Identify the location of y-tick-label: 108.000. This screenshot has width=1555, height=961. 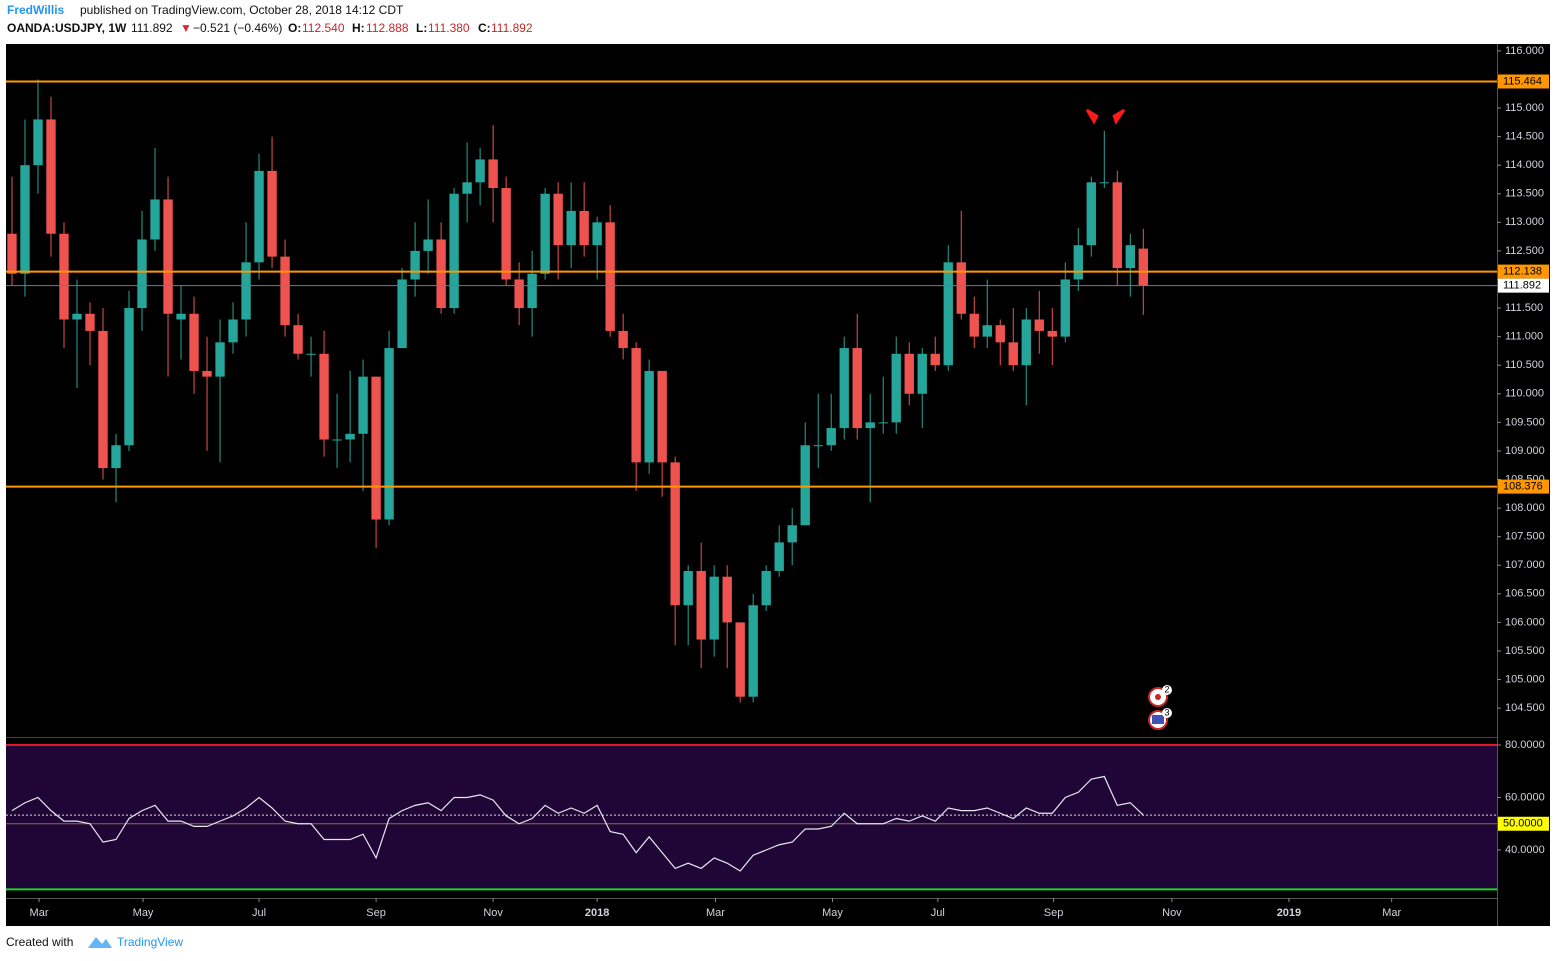
(1525, 508).